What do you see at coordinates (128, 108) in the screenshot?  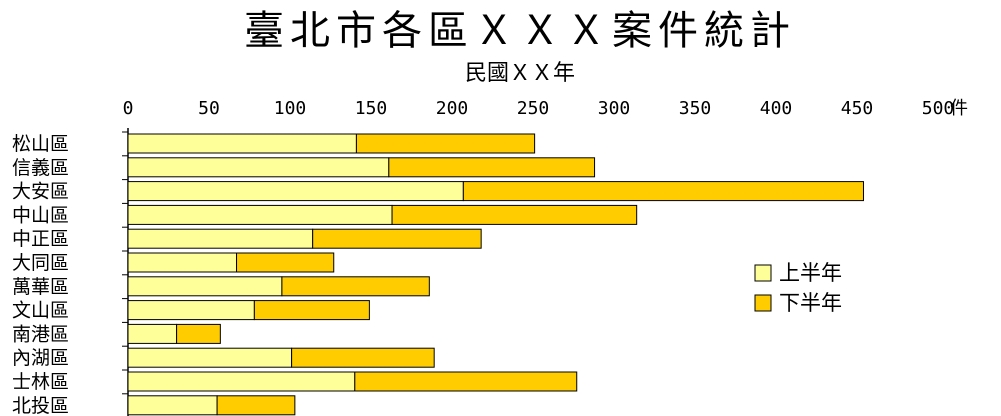 I see `x-tick-label: 0` at bounding box center [128, 108].